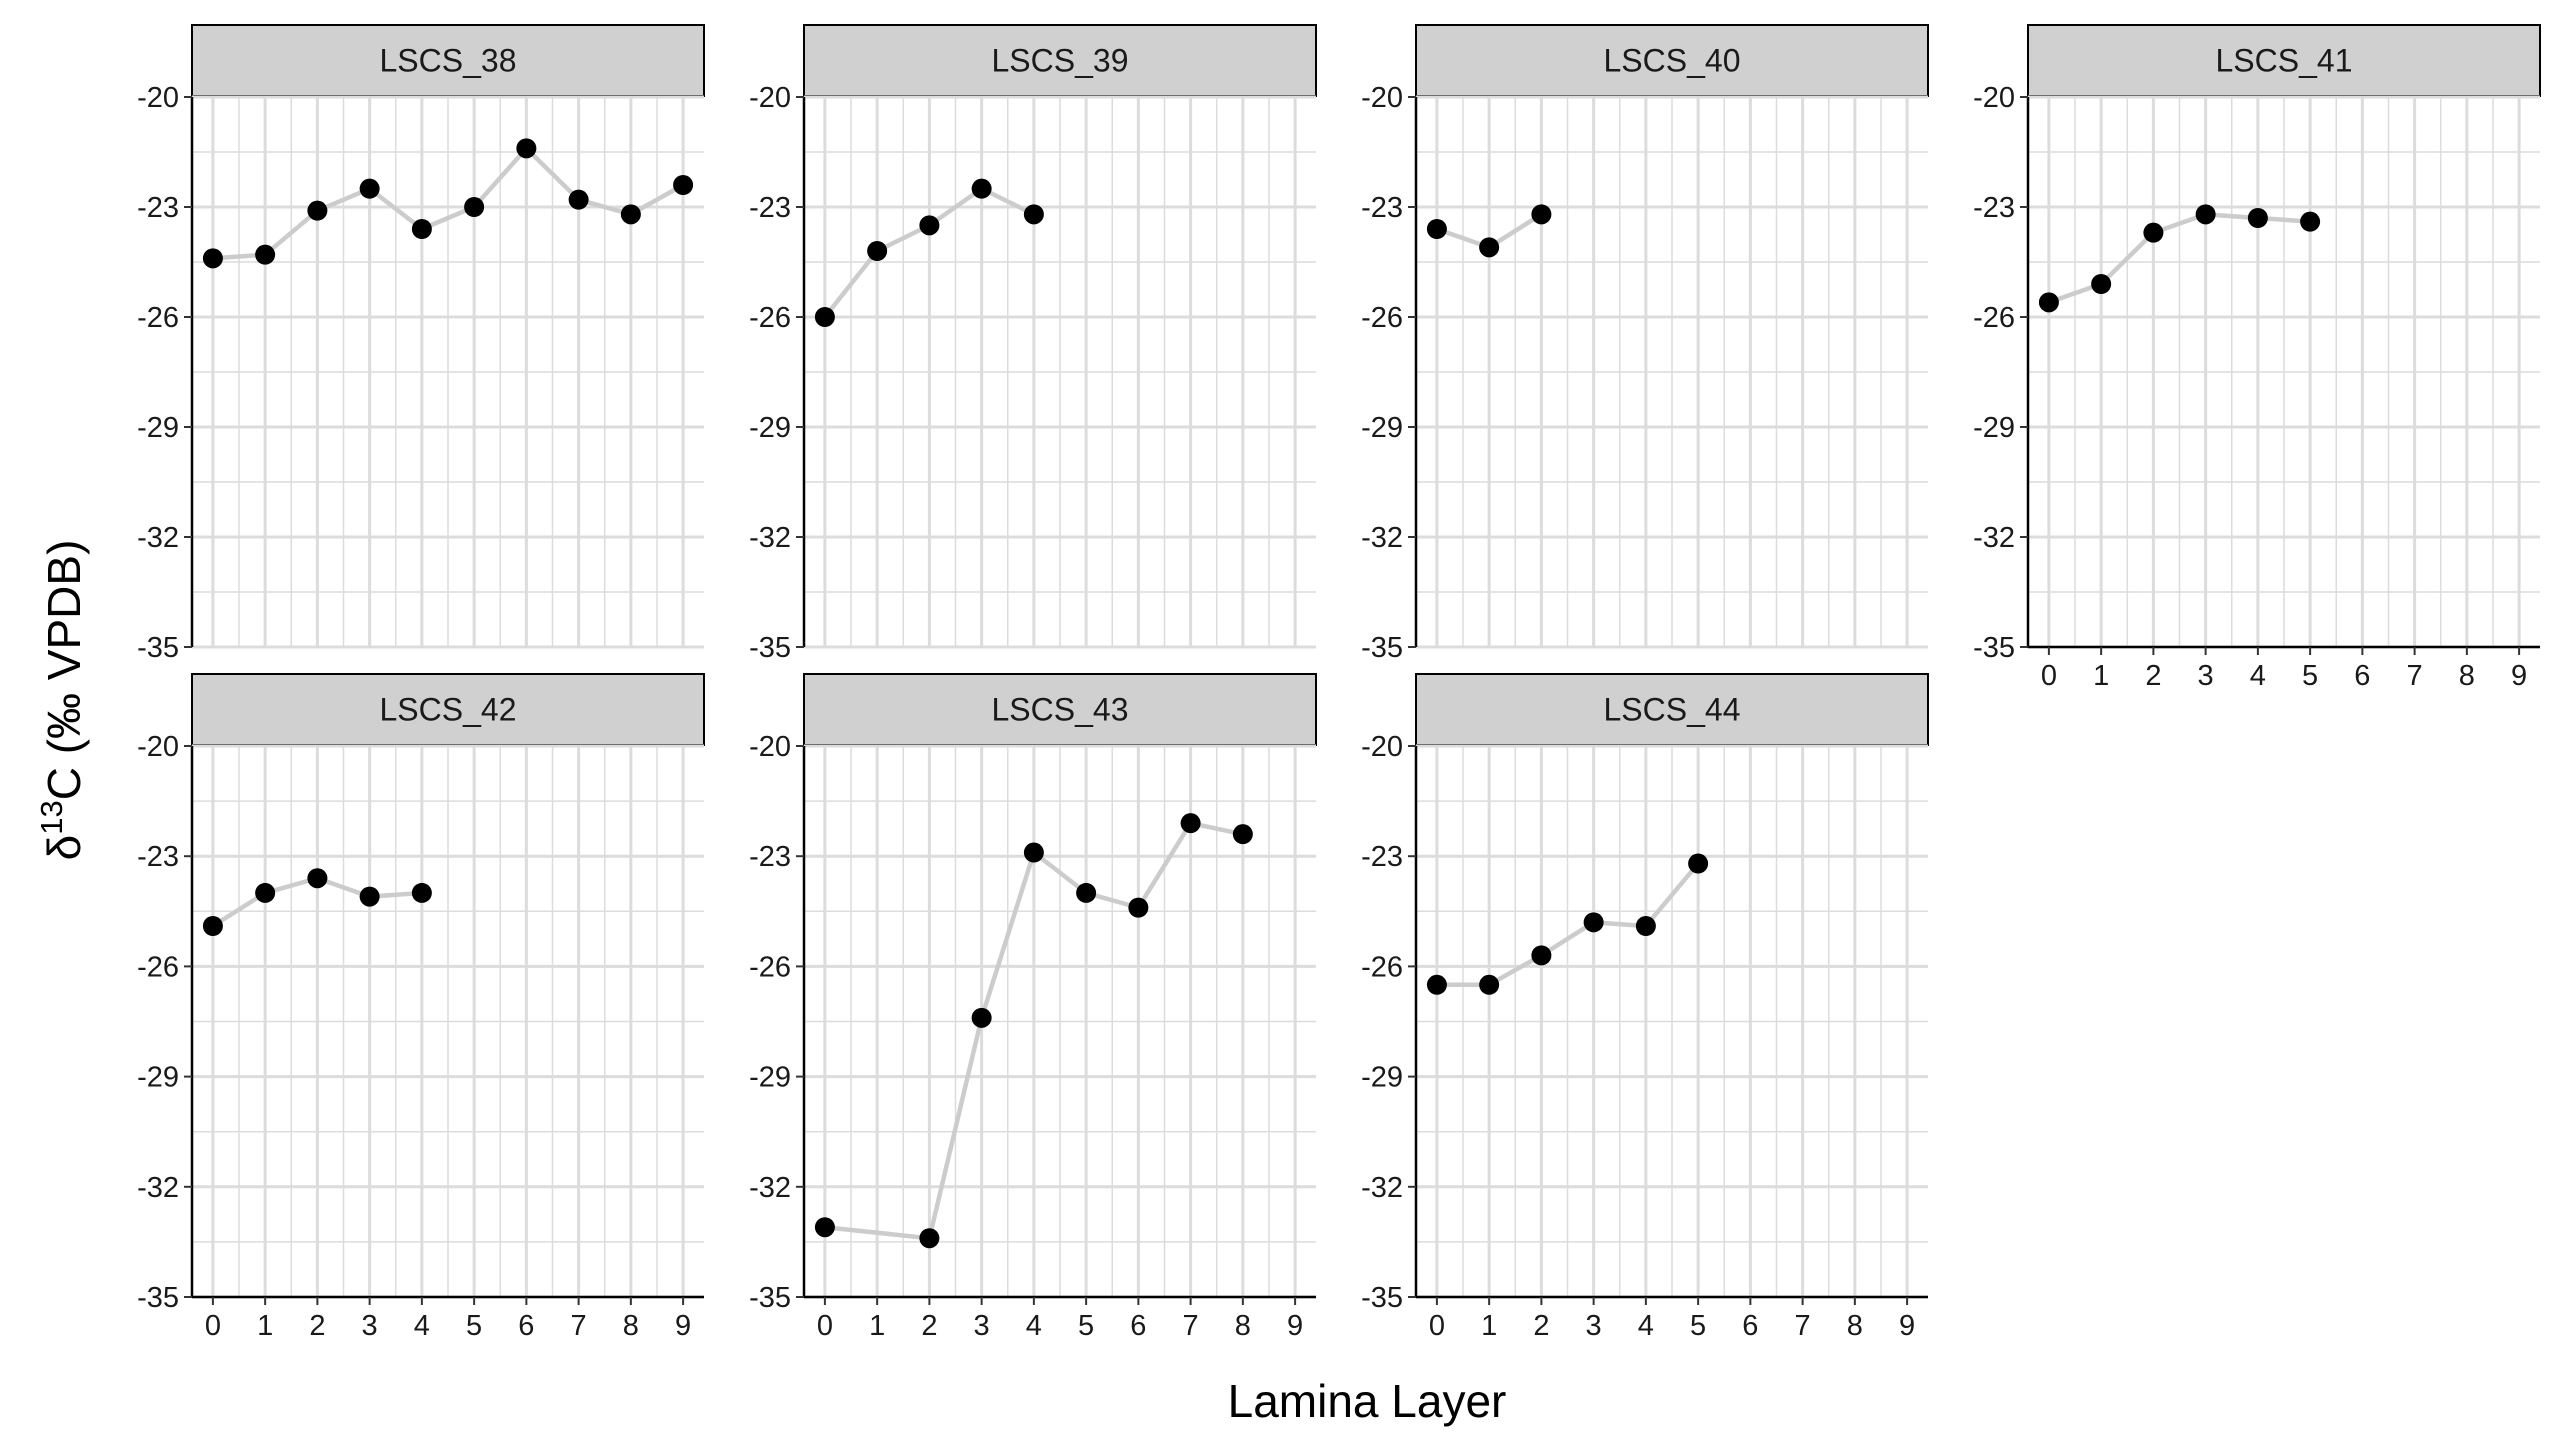 This screenshot has height=1440, width=2560. I want to click on facet-panel-LSCS_39: LSCS_39 -20 -23 -26 -29 -32 -35, so click(1033, 344).